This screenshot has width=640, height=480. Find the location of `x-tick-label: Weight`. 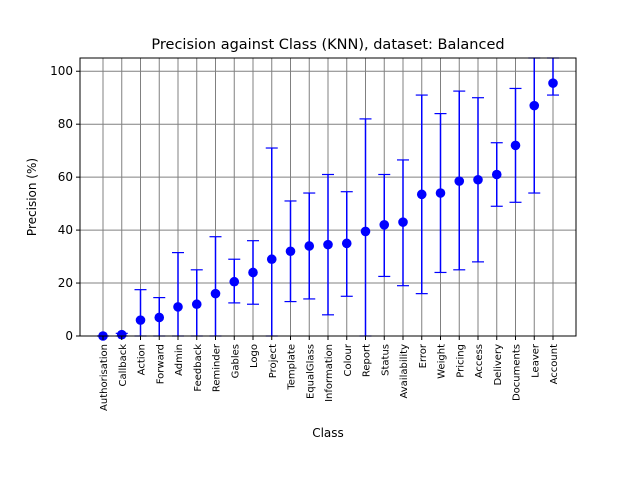

x-tick-label: Weight is located at coordinates (442, 361).